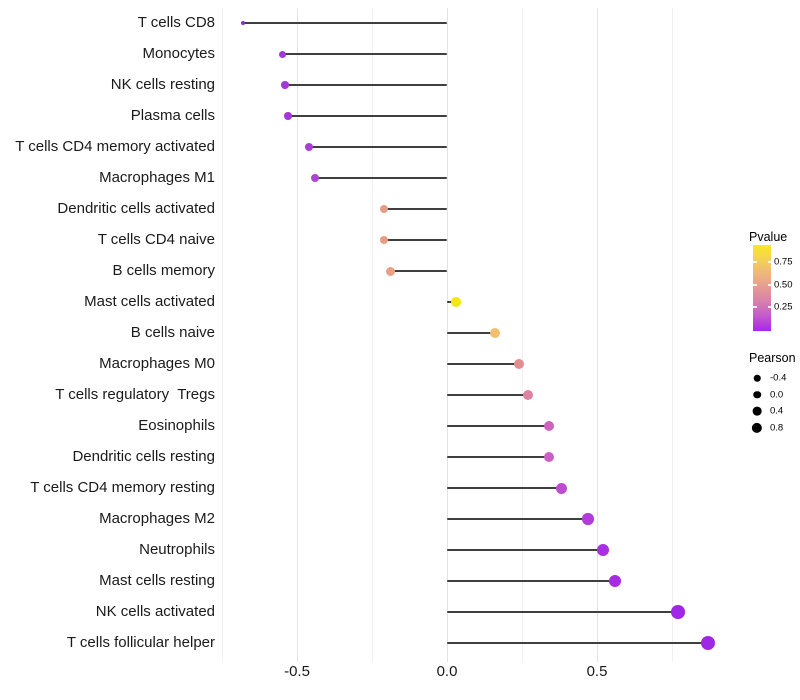 This screenshot has width=800, height=700. I want to click on y-axis-label: Eosinophils, so click(176, 425).